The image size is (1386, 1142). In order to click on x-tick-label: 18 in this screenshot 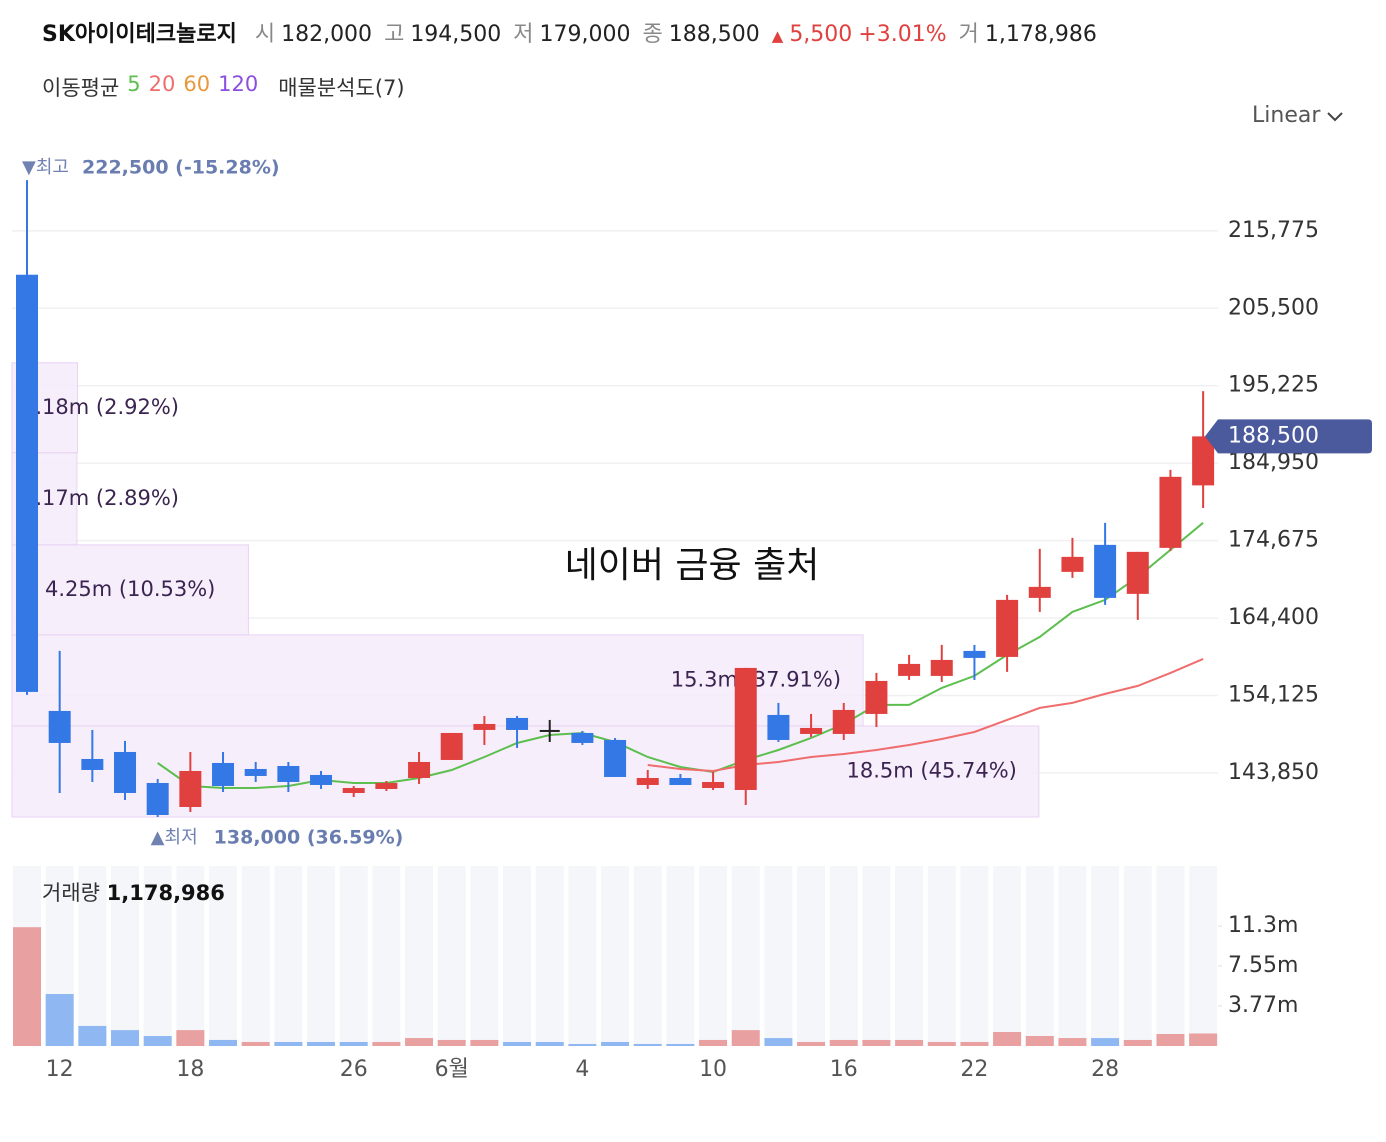, I will do `click(190, 1069)`.